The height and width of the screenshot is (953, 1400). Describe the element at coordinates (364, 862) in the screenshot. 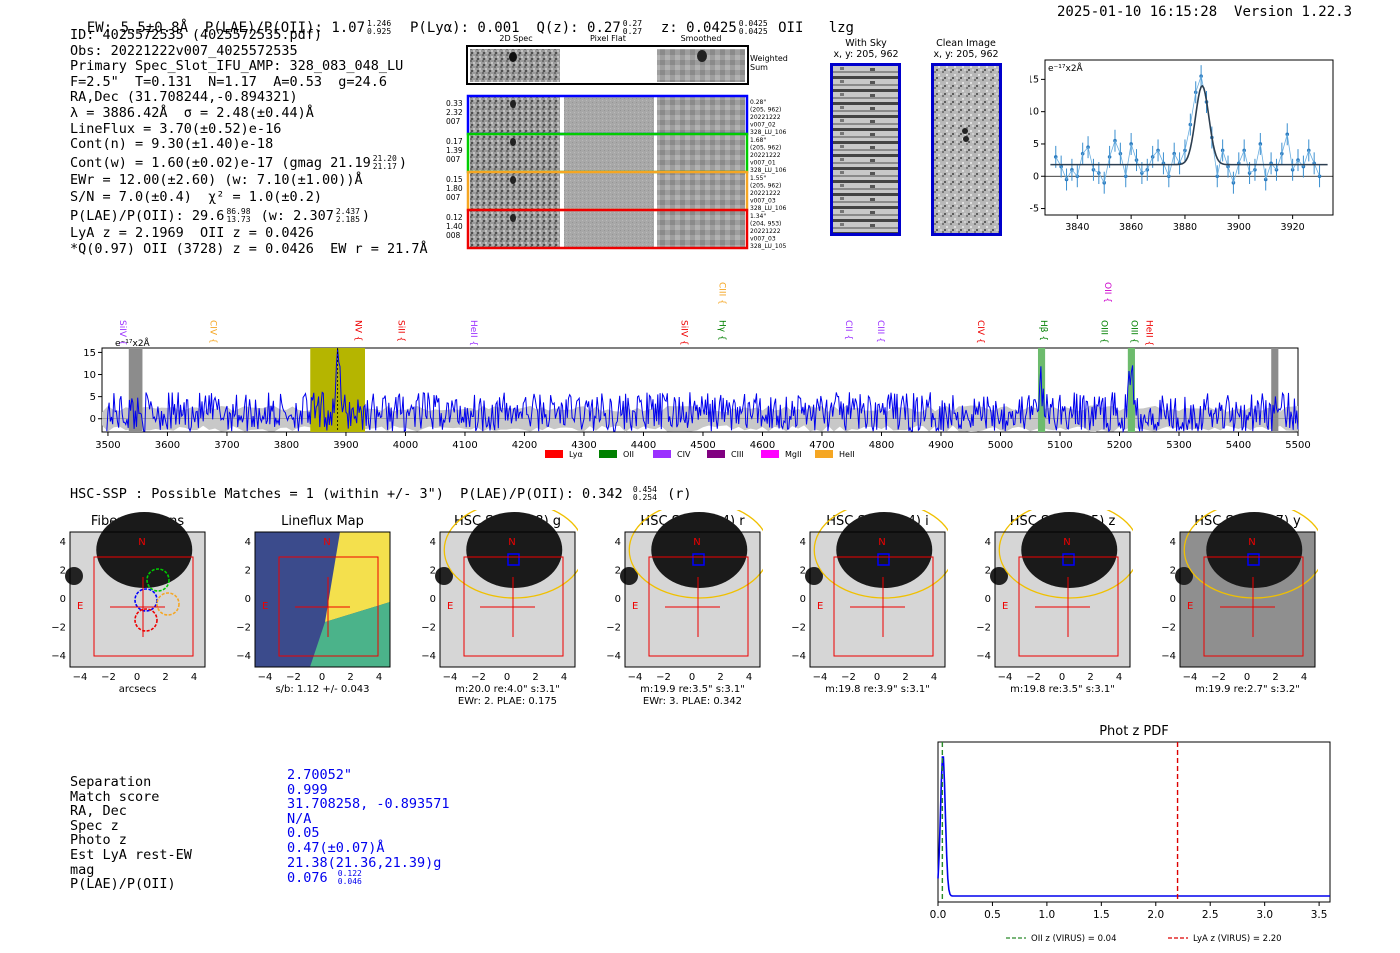

I see `table-value: 21.38(21.36,21.39)g` at that location.